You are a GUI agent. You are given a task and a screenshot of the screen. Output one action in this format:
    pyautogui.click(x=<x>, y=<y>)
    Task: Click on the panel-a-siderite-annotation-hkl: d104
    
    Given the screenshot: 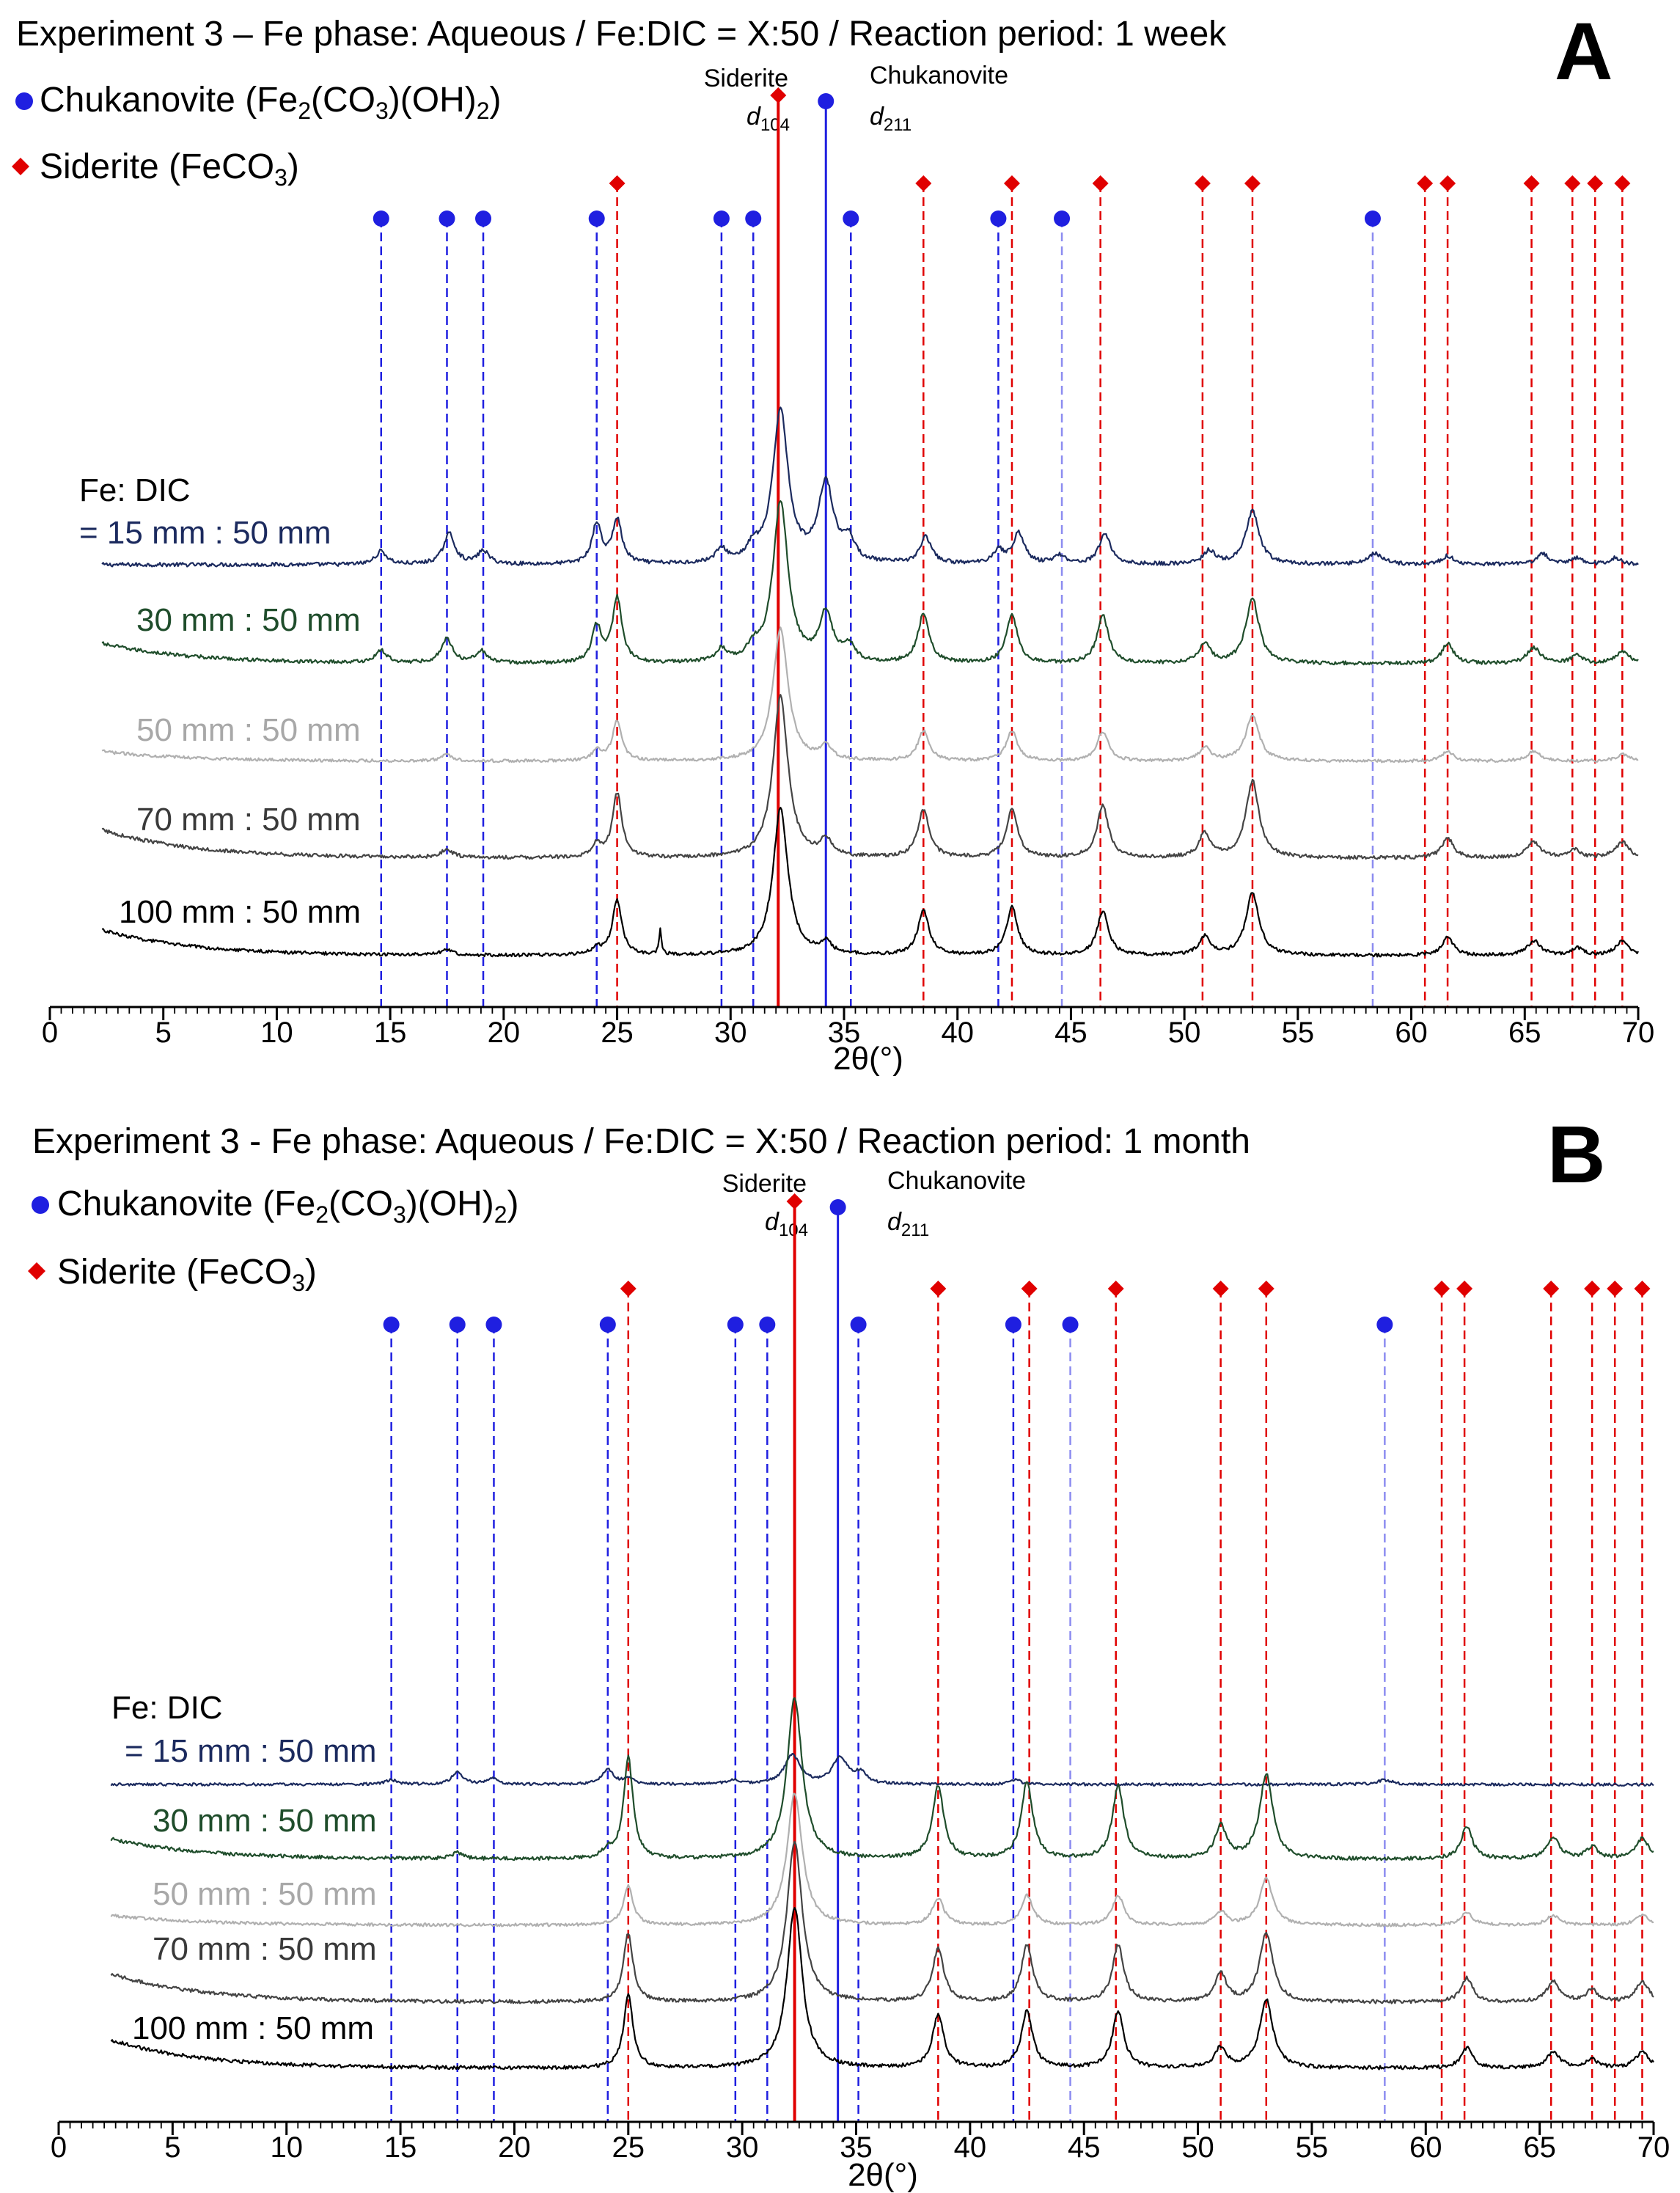 What is the action you would take?
    pyautogui.click(x=769, y=119)
    